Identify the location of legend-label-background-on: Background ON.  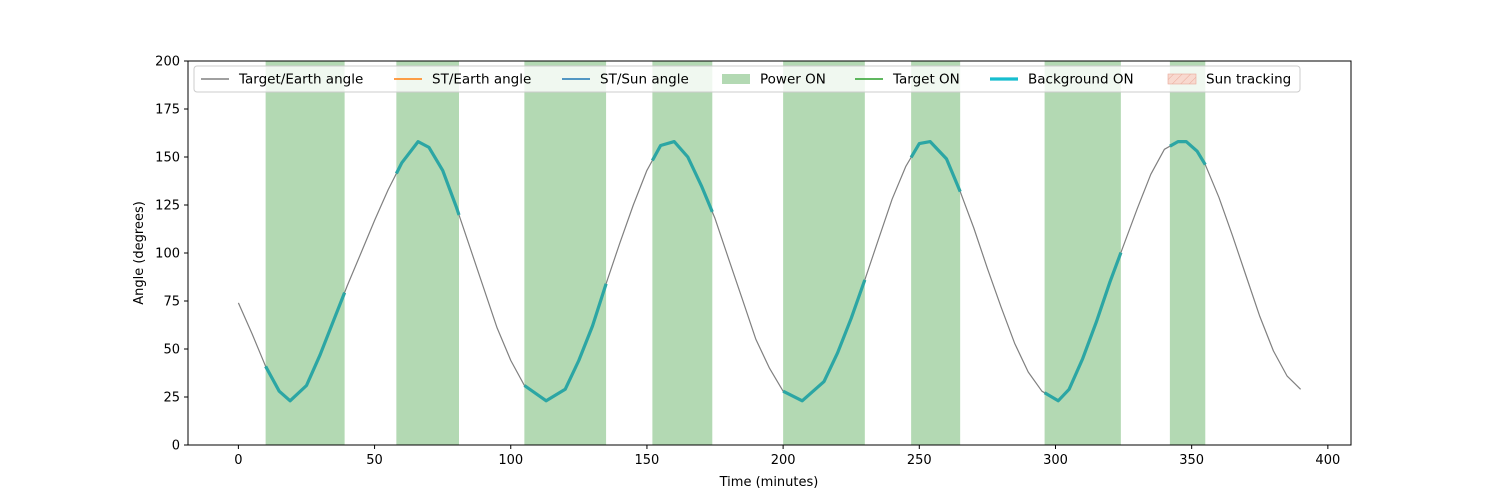
(1081, 80).